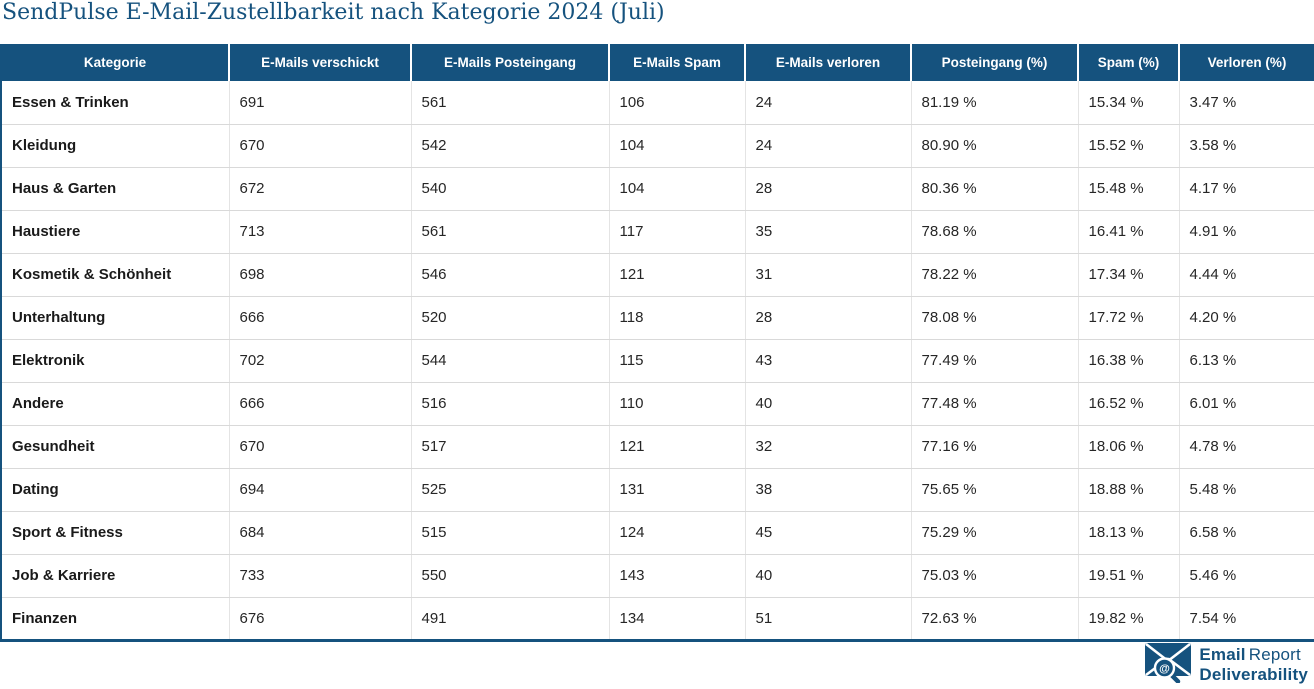 The height and width of the screenshot is (689, 1314). What do you see at coordinates (320, 62) in the screenshot?
I see `column-header: E-Mails verschickt` at bounding box center [320, 62].